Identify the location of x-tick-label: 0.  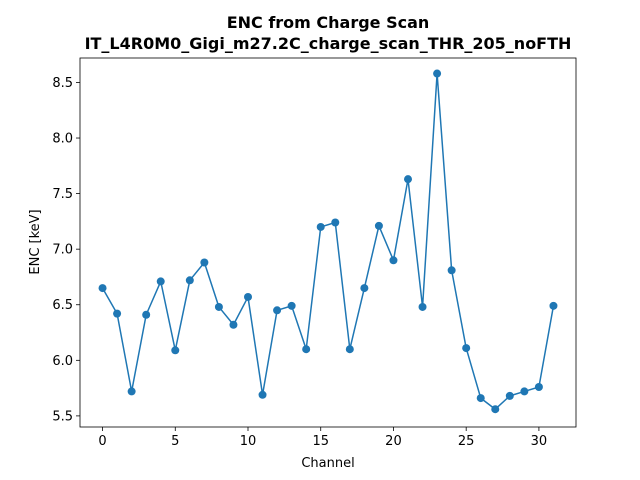
(102, 441).